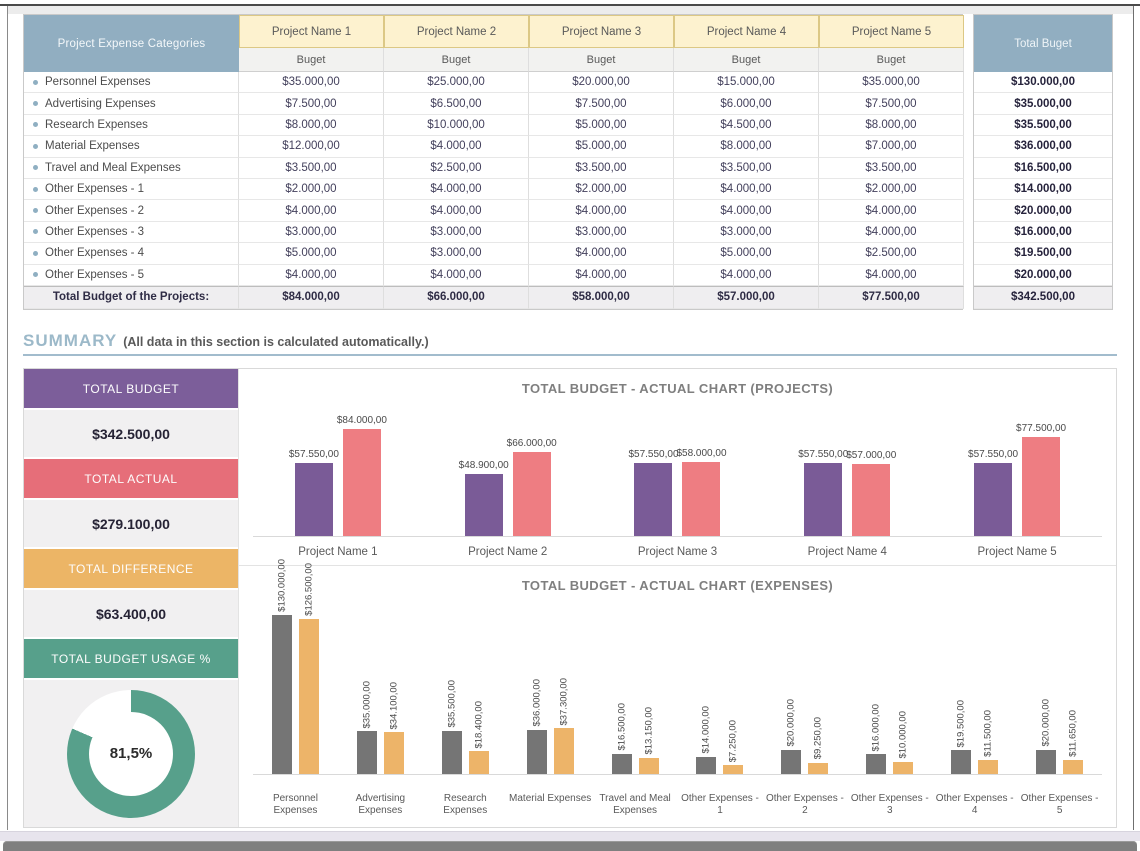 This screenshot has height=851, width=1140. Describe the element at coordinates (961, 723) in the screenshot. I see `bar-value-label: $19.500,00` at that location.